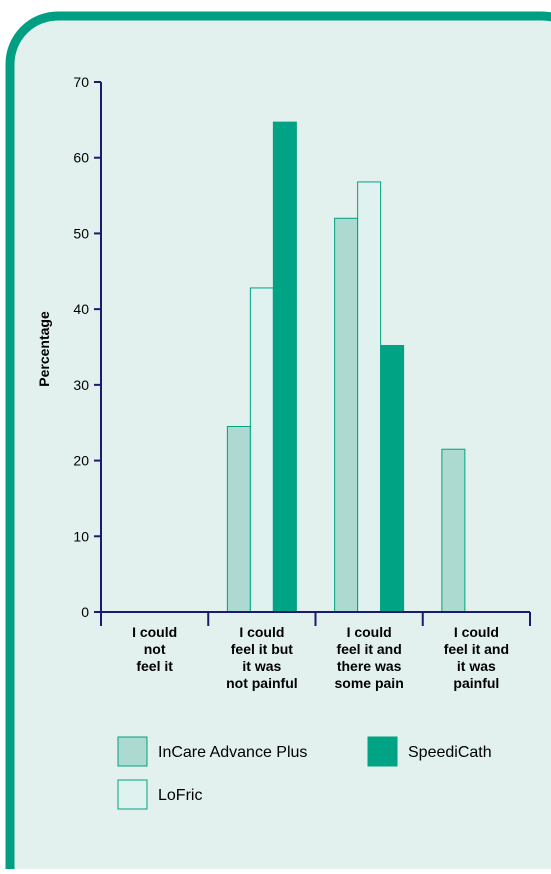 The width and height of the screenshot is (551, 874). I want to click on y-axis-title: Percentage, so click(44, 349).